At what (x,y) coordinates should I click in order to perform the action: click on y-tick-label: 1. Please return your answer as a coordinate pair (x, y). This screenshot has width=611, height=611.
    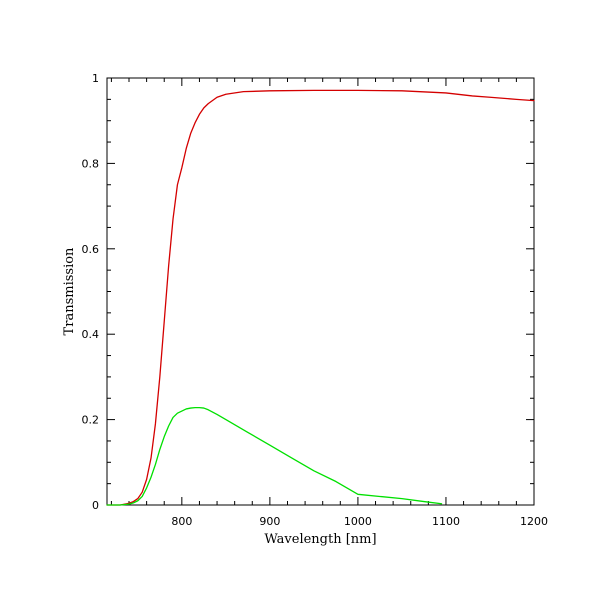
    Looking at the image, I should click on (95, 78).